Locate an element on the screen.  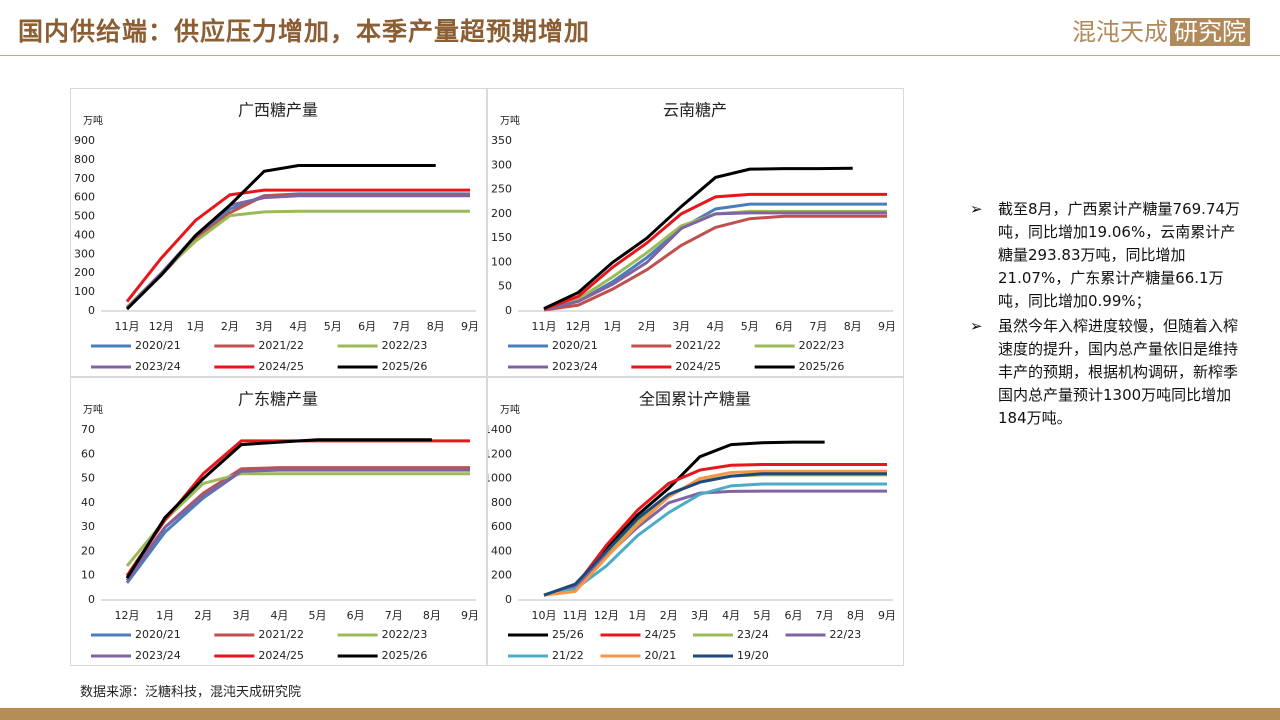
y-tick-label: 150 is located at coordinates (501, 237).